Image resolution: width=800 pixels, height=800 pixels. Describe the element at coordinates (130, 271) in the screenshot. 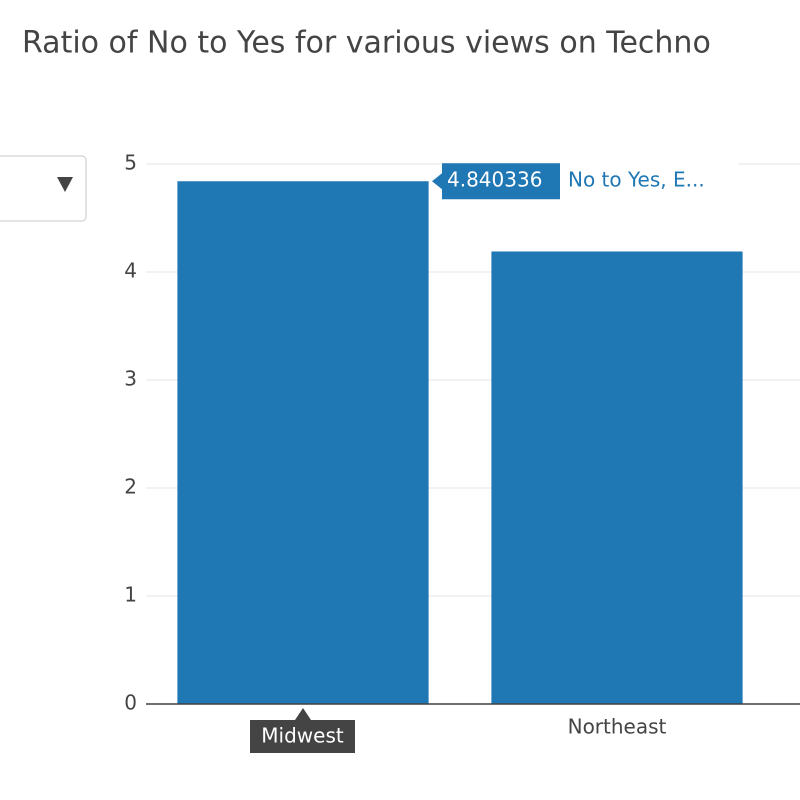

I see `y-tick-label: 4` at that location.